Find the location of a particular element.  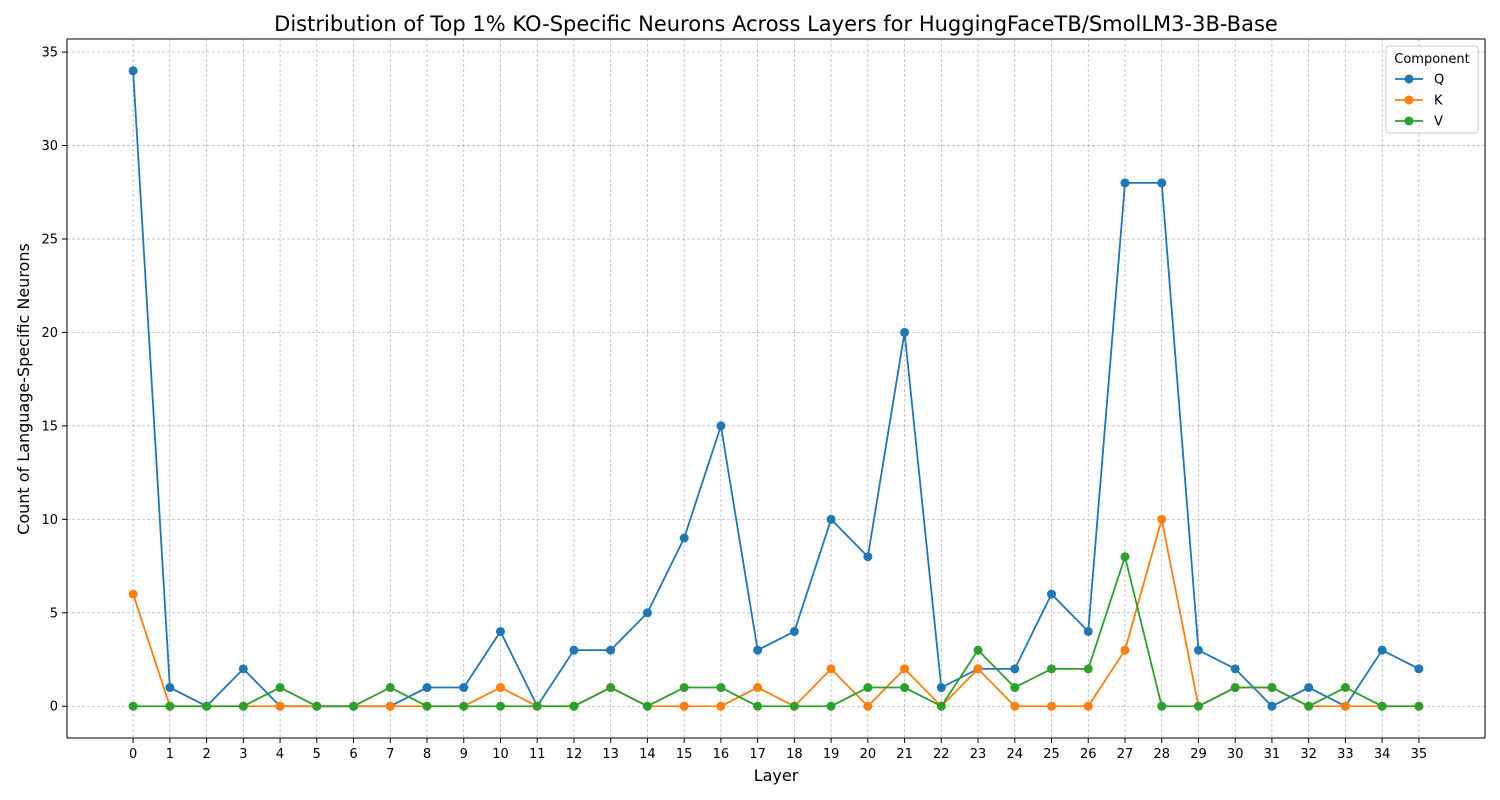

x-tick-label: 31 is located at coordinates (1272, 754).